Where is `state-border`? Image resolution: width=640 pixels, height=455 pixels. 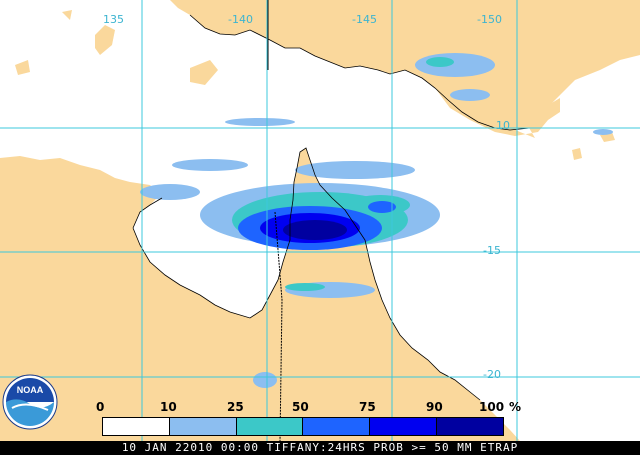 state-border is located at coordinates (278, 326).